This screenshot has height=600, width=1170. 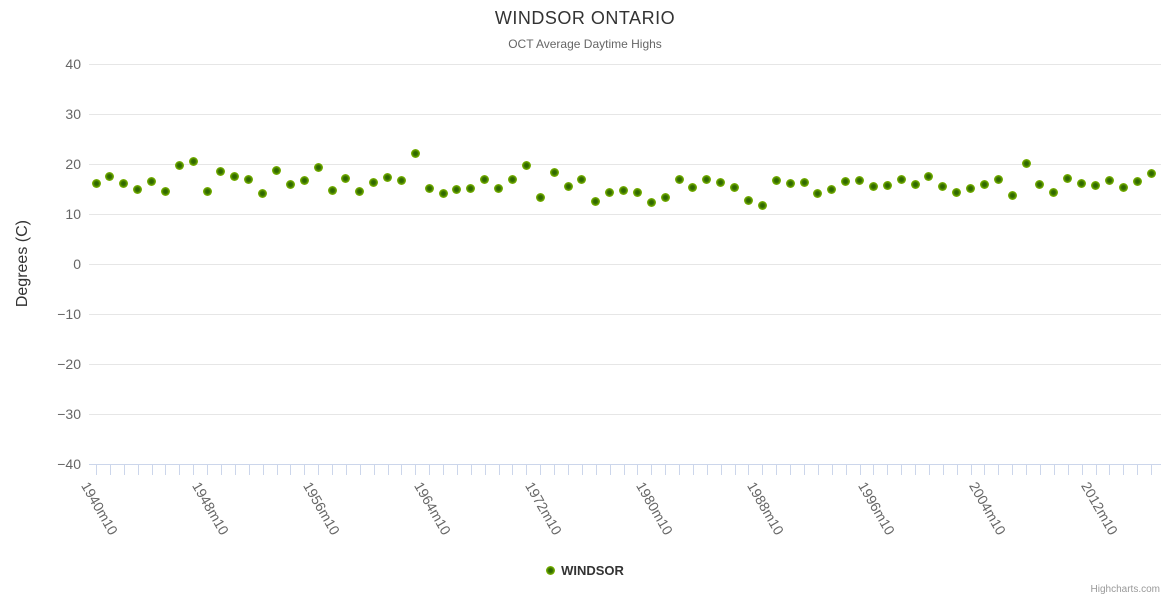 What do you see at coordinates (471, 188) in the screenshot?
I see `data-point-1967` at bounding box center [471, 188].